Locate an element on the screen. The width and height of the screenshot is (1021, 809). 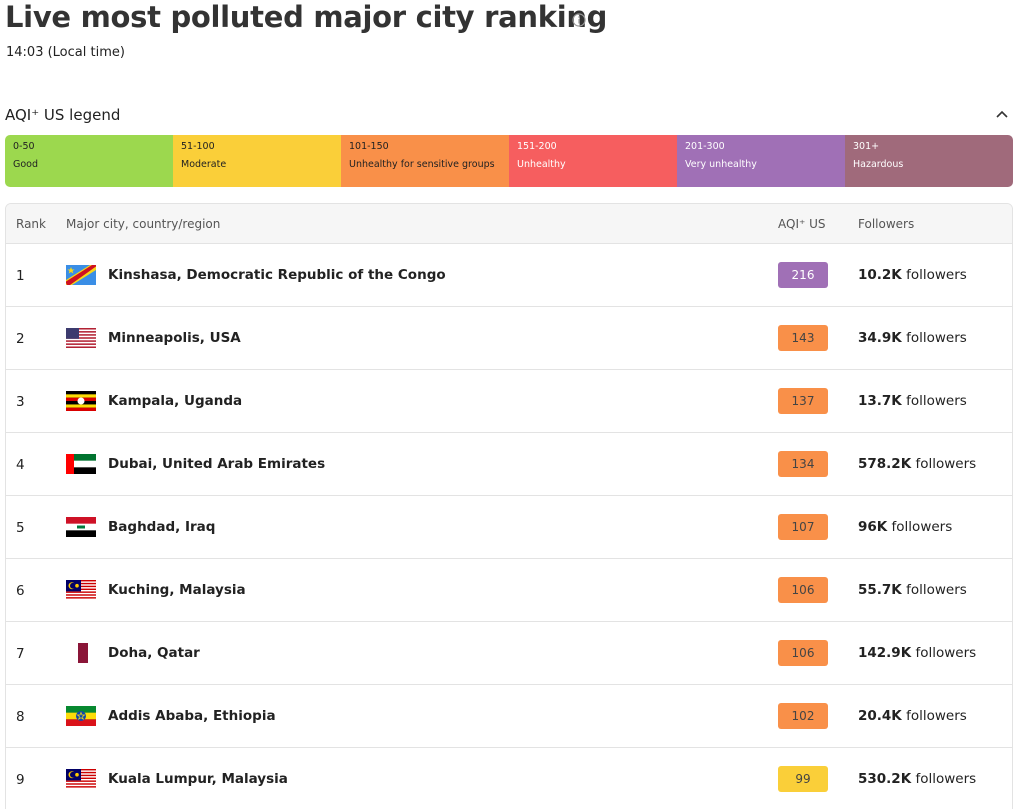
legend-item: 101-150 Unhealthy for sensitive groups is located at coordinates (425, 161).